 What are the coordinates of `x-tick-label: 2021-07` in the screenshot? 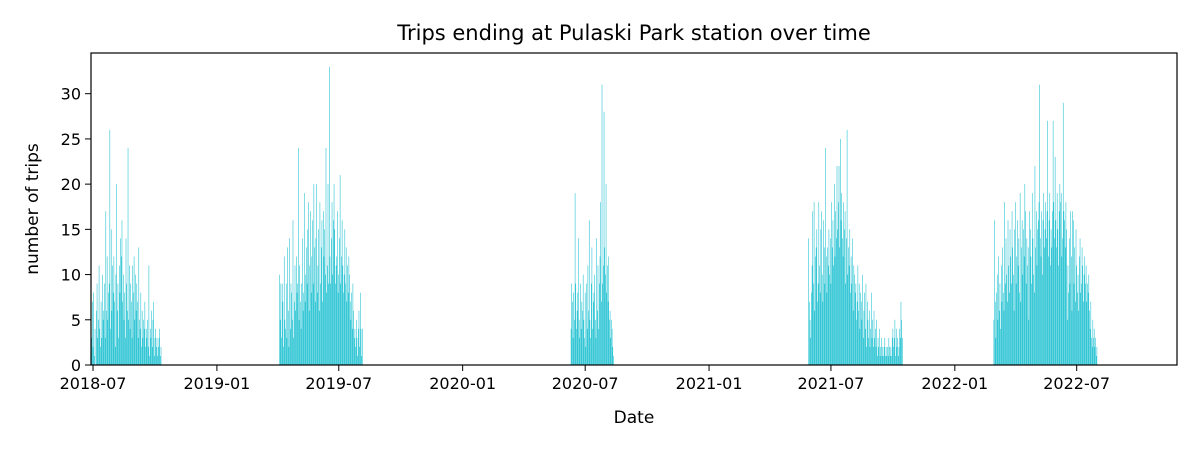 It's located at (831, 383).